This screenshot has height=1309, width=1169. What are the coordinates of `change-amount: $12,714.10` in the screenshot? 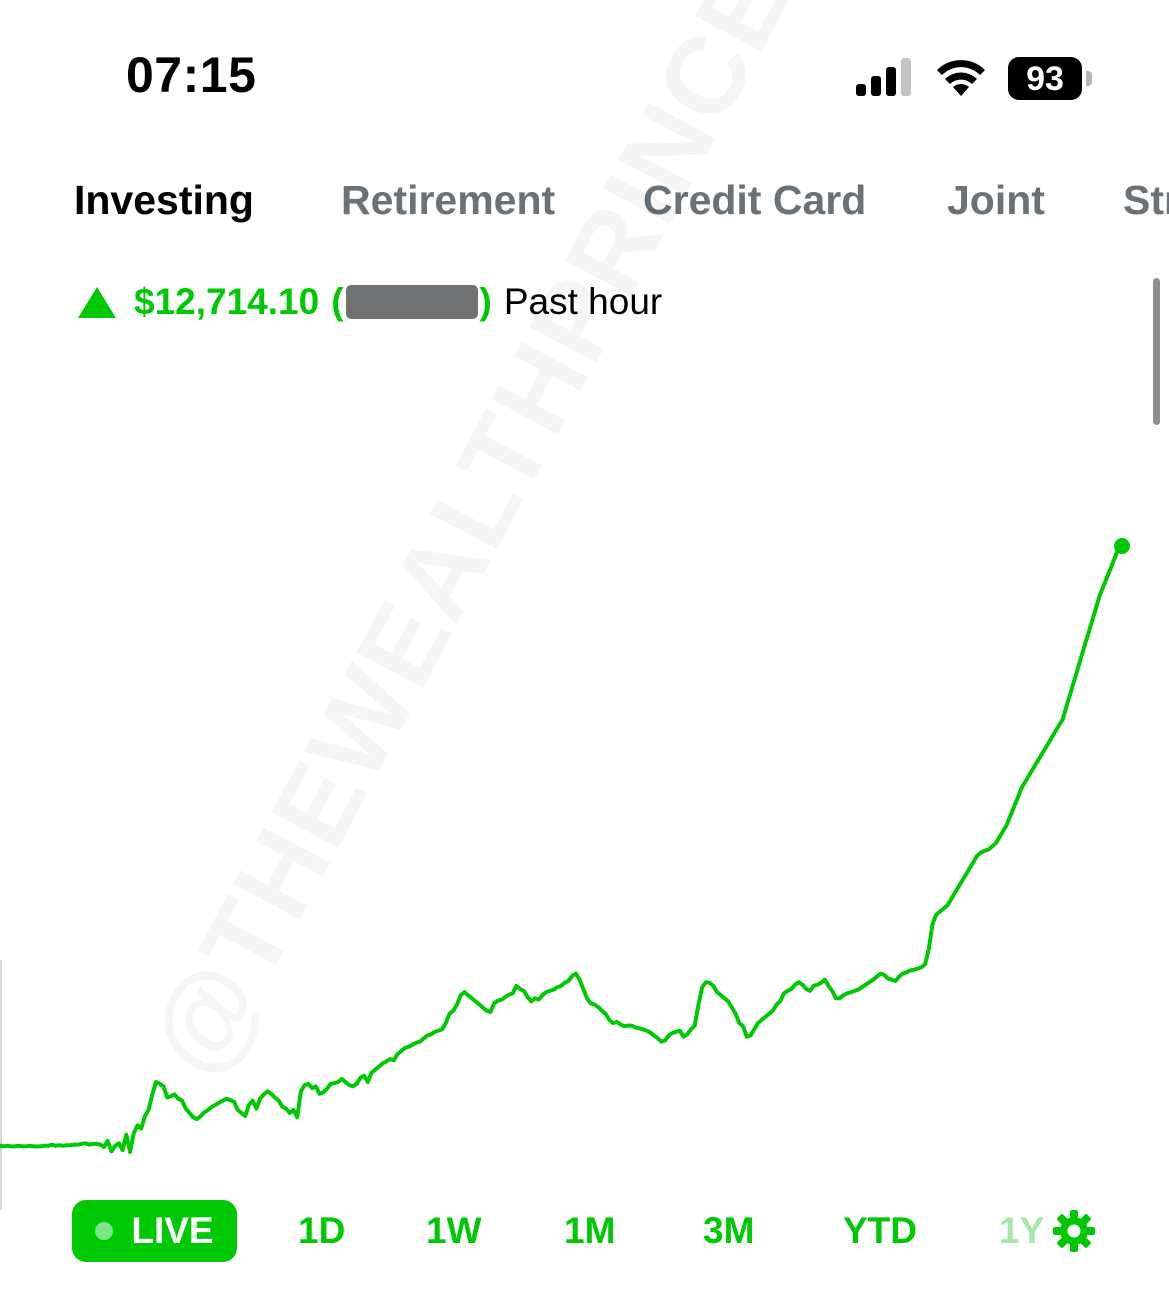 It's located at (227, 301).